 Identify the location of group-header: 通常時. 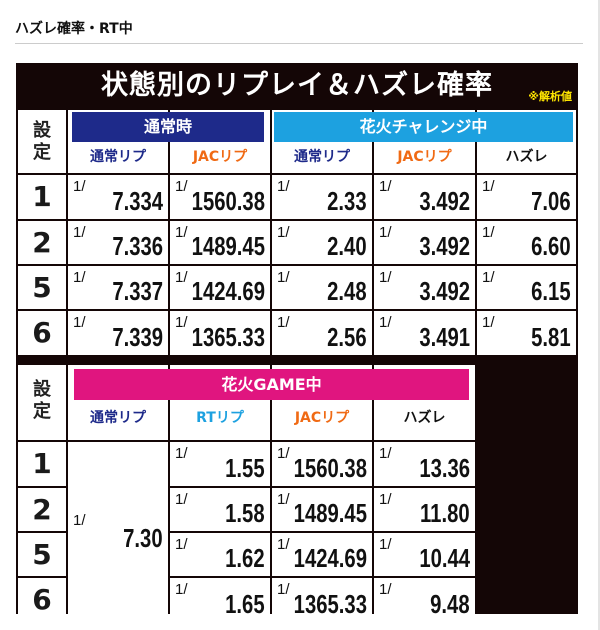
(168, 127).